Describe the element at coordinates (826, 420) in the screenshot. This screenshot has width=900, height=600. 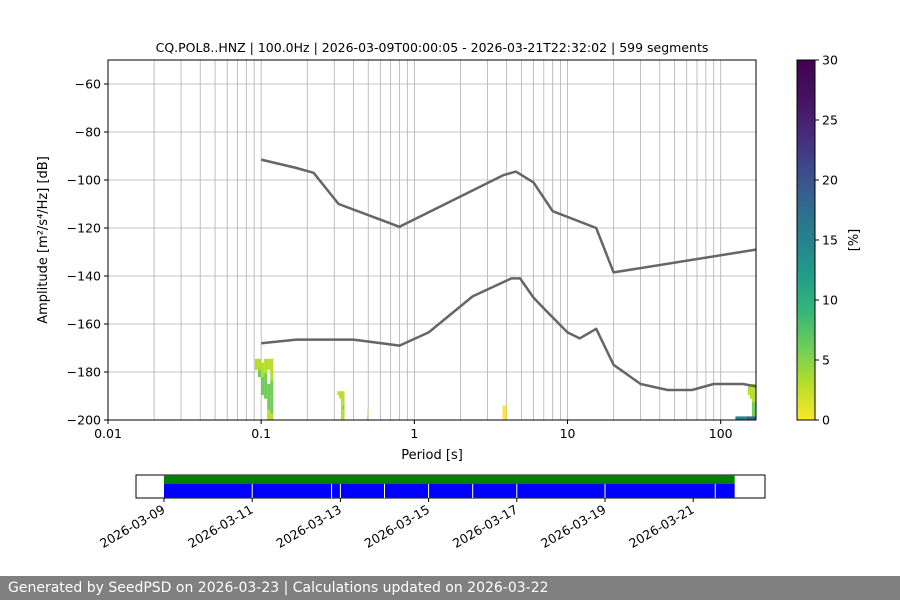
I see `colorbar-tick-label: 0` at that location.